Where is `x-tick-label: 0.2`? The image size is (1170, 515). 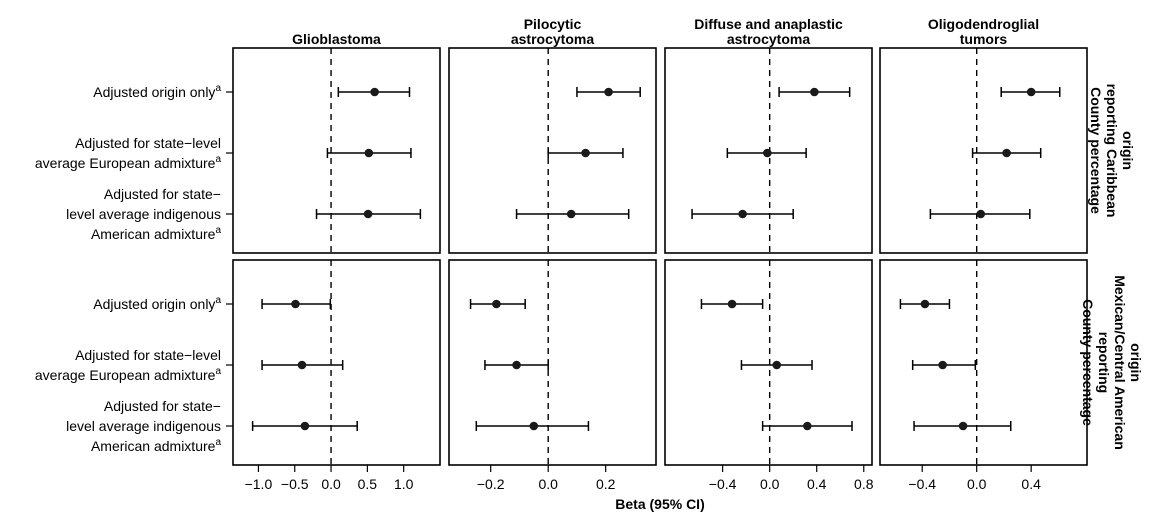
x-tick-label: 0.2 is located at coordinates (606, 484).